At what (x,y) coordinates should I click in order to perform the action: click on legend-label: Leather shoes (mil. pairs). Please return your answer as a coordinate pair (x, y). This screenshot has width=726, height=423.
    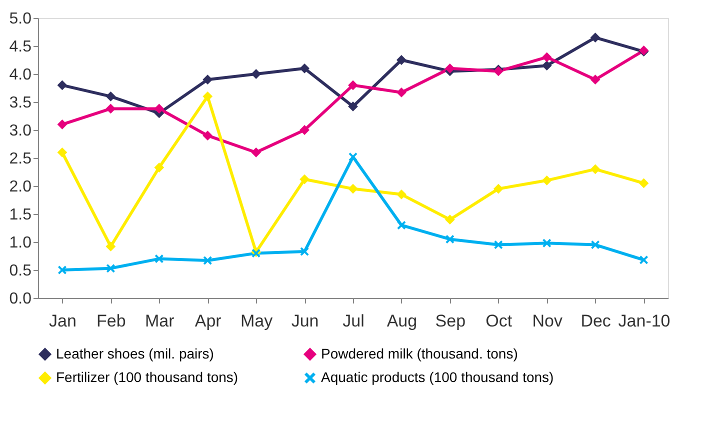
    Looking at the image, I should click on (135, 353).